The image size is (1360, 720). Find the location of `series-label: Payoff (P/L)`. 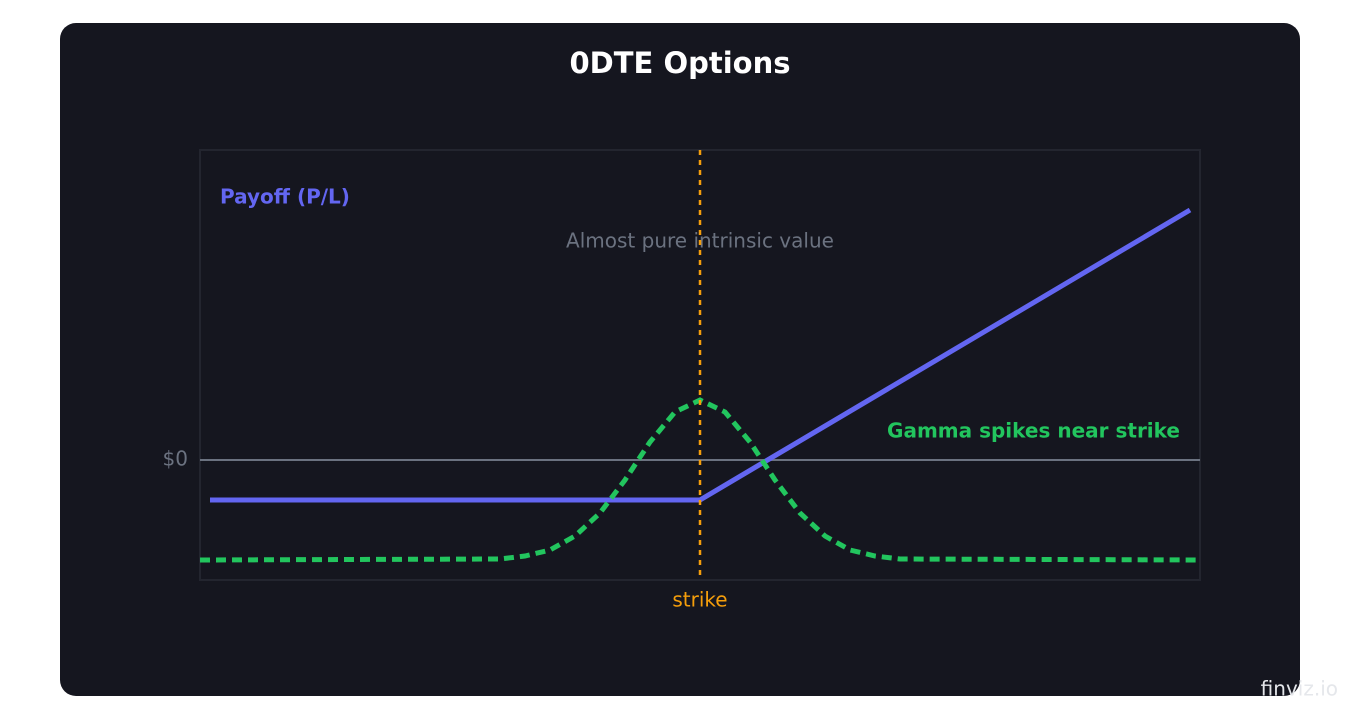

series-label: Payoff (P/L) is located at coordinates (285, 197).